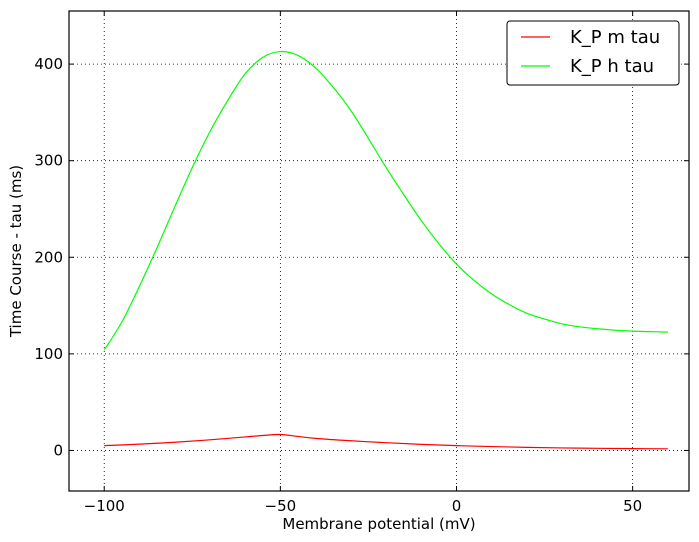 The image size is (699, 542). What do you see at coordinates (58, 450) in the screenshot?
I see `y-tick-label: 0` at bounding box center [58, 450].